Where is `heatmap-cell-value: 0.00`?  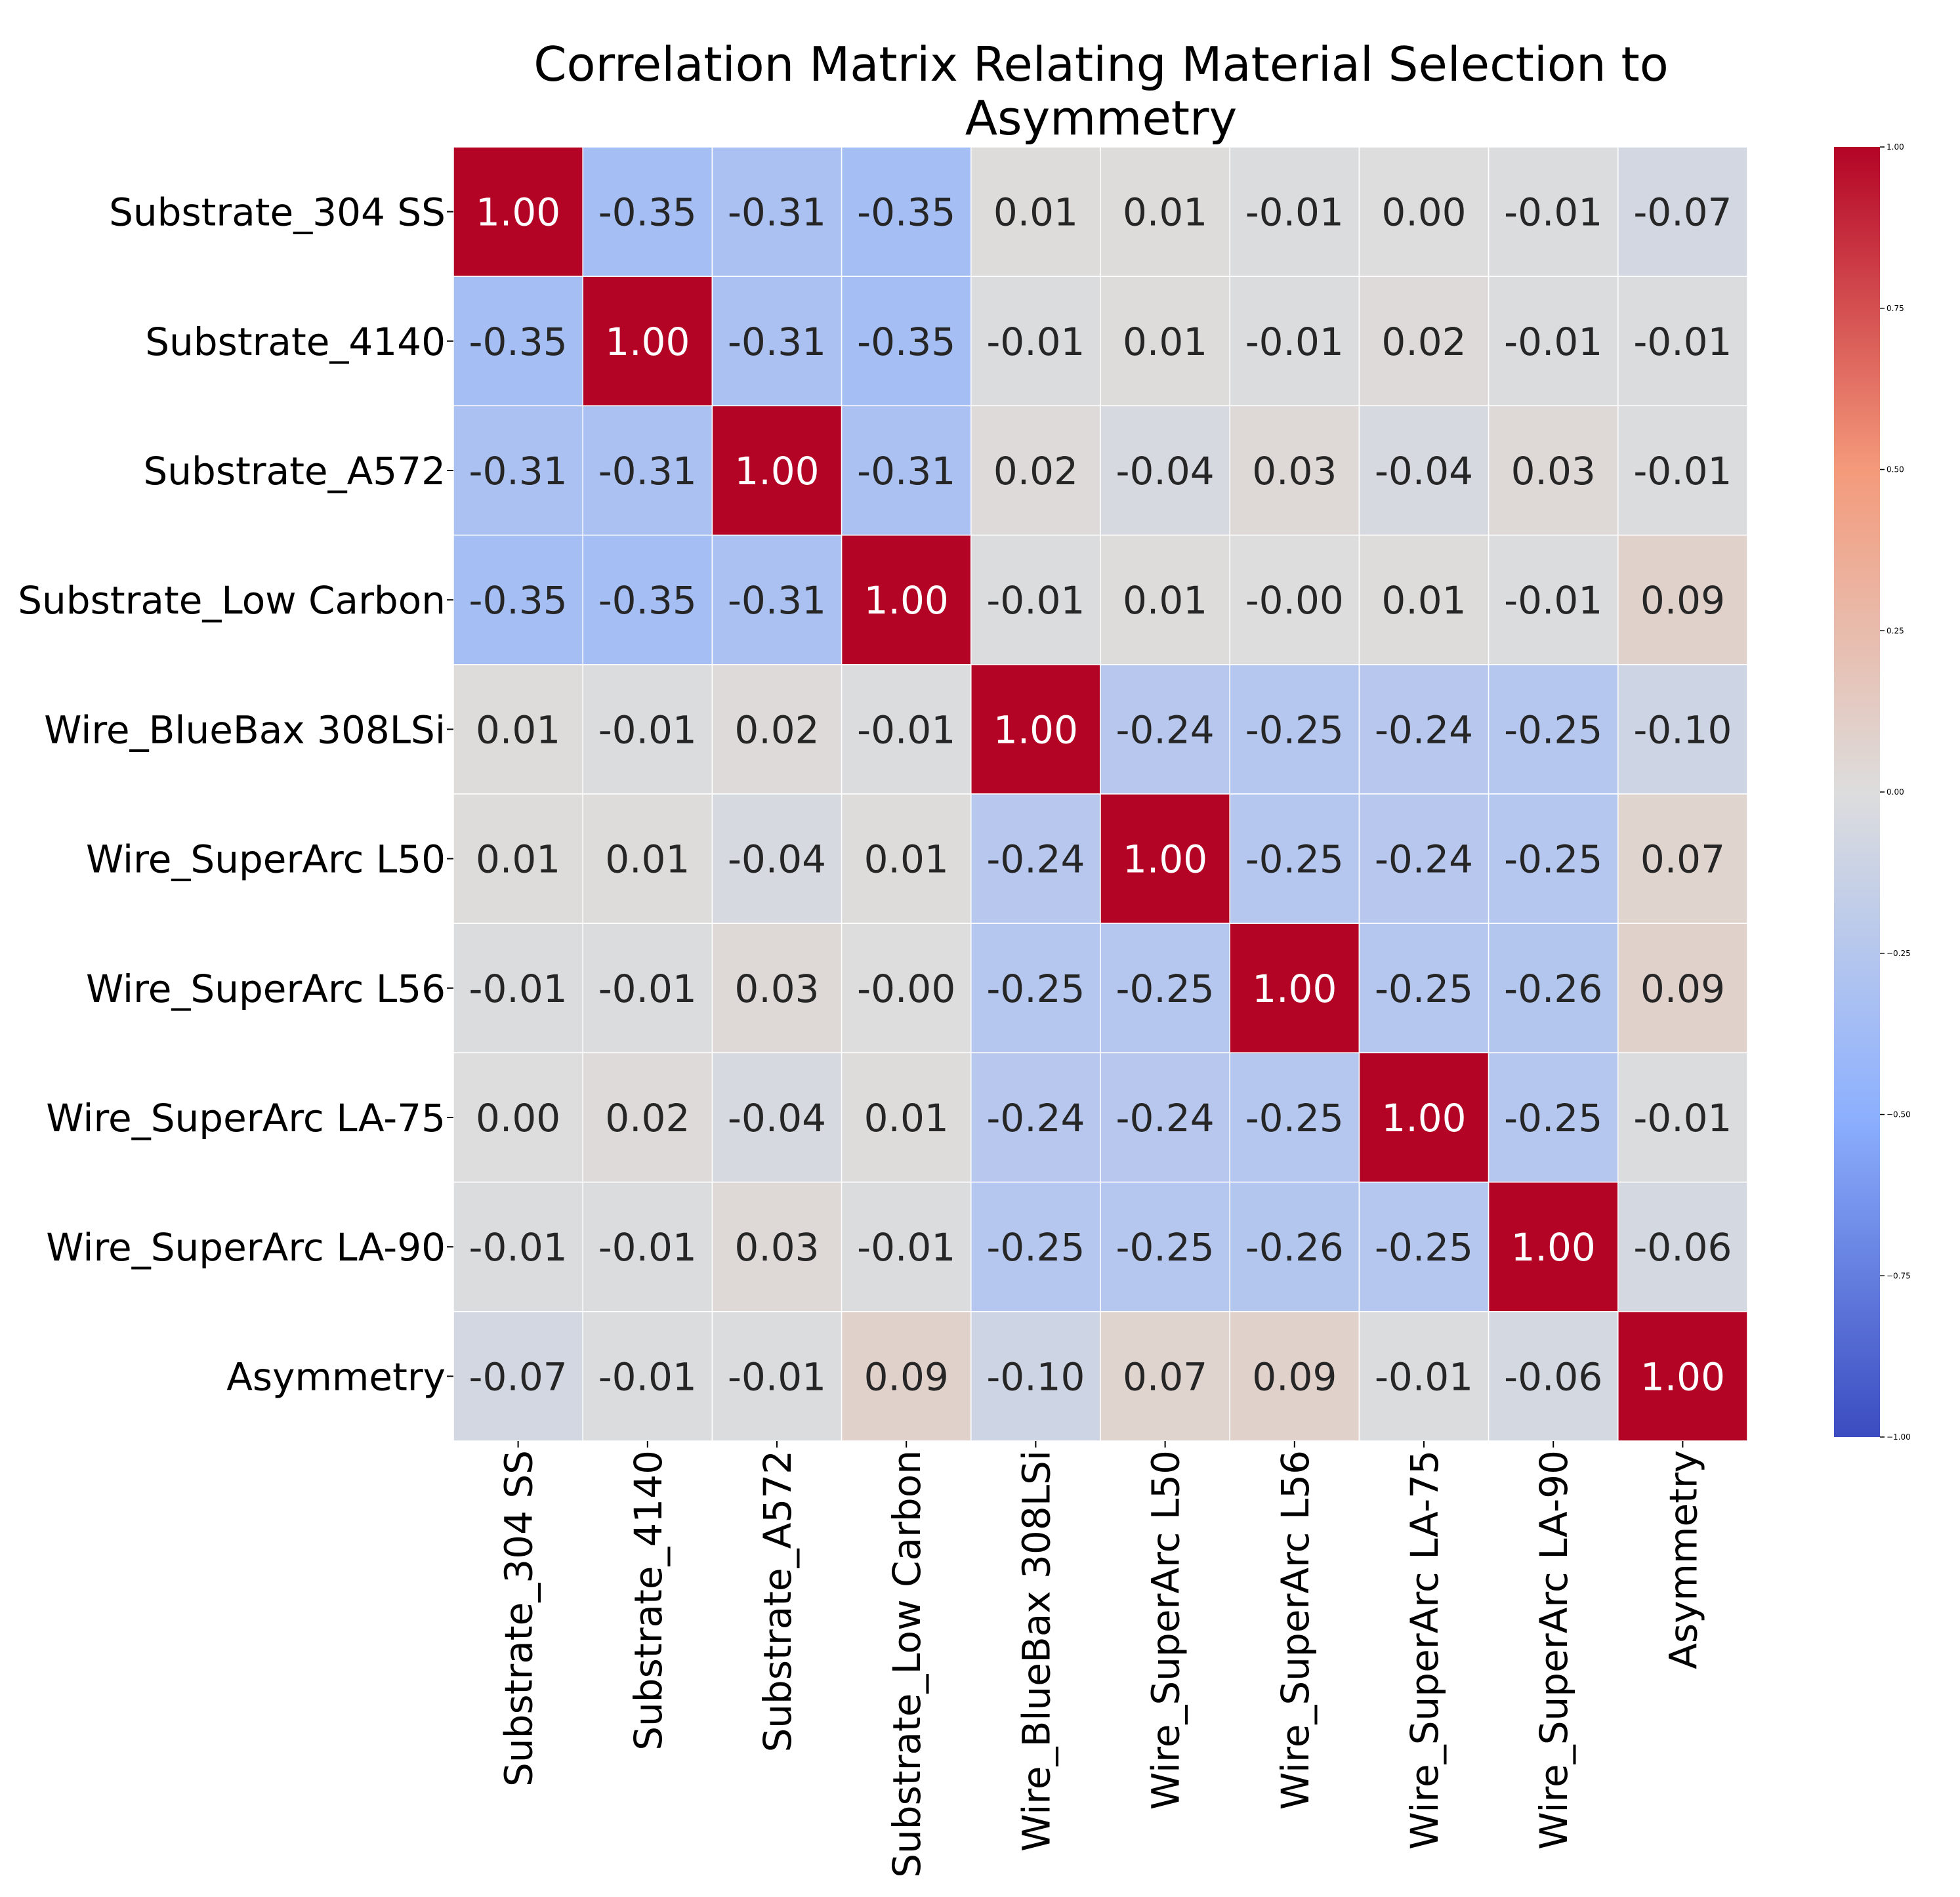
heatmap-cell-value: 0.00 is located at coordinates (1423, 212).